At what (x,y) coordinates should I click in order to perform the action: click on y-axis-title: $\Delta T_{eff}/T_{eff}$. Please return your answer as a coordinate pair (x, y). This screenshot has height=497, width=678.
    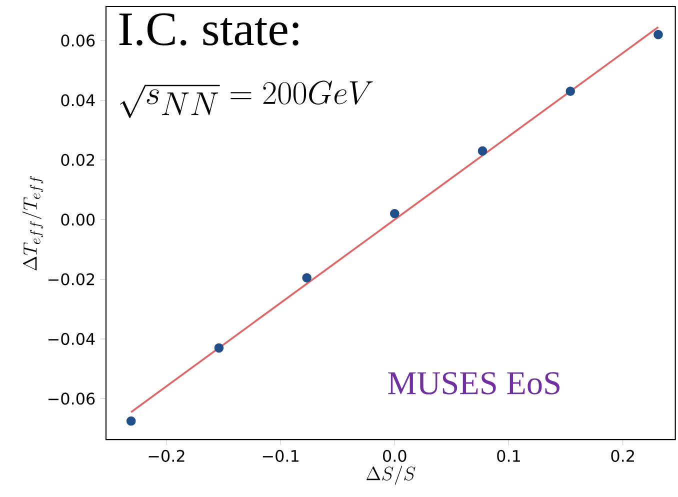
    Looking at the image, I should click on (33, 223).